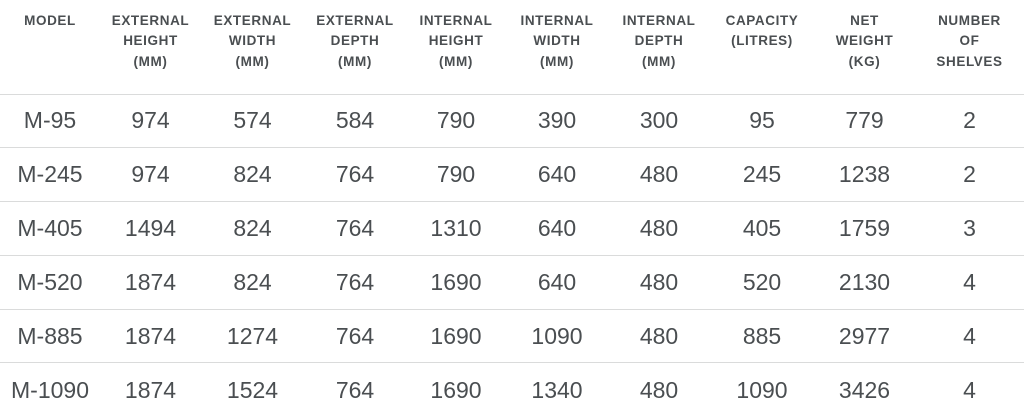 This screenshot has width=1024, height=417. Describe the element at coordinates (50, 47) in the screenshot. I see `column-header-model: MODEL` at that location.